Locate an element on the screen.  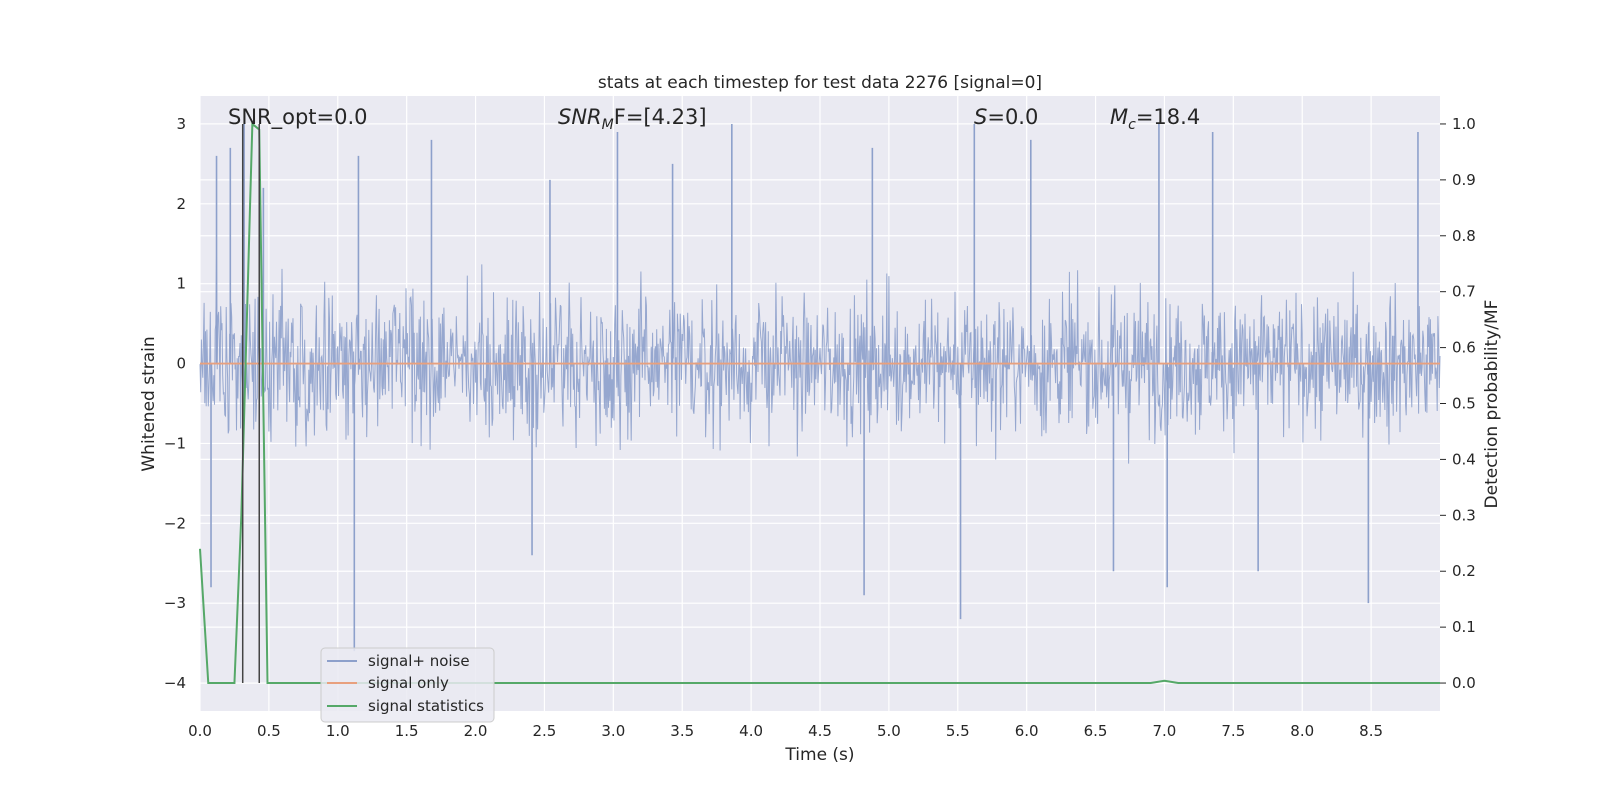
y-left-tick-label: −4 is located at coordinates (175, 683).